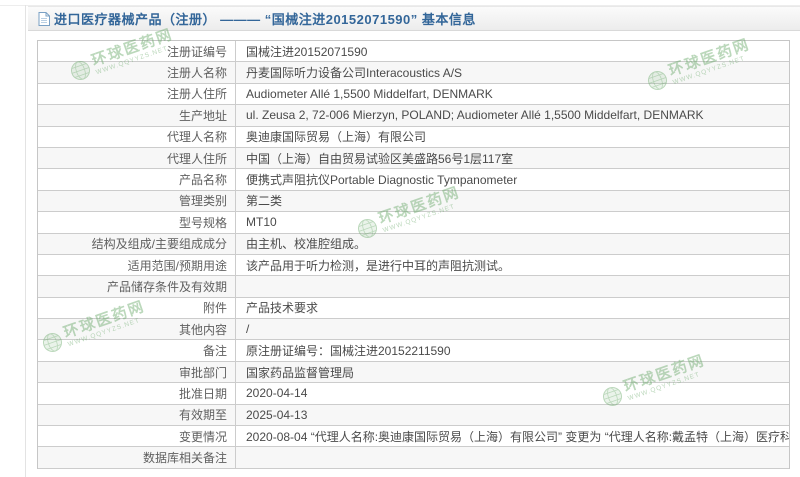 This screenshot has height=477, width=800. I want to click on section-header: 进口医疗器械产品（注册） ——— “国械注进20152071590” 基本信息, so click(414, 18).